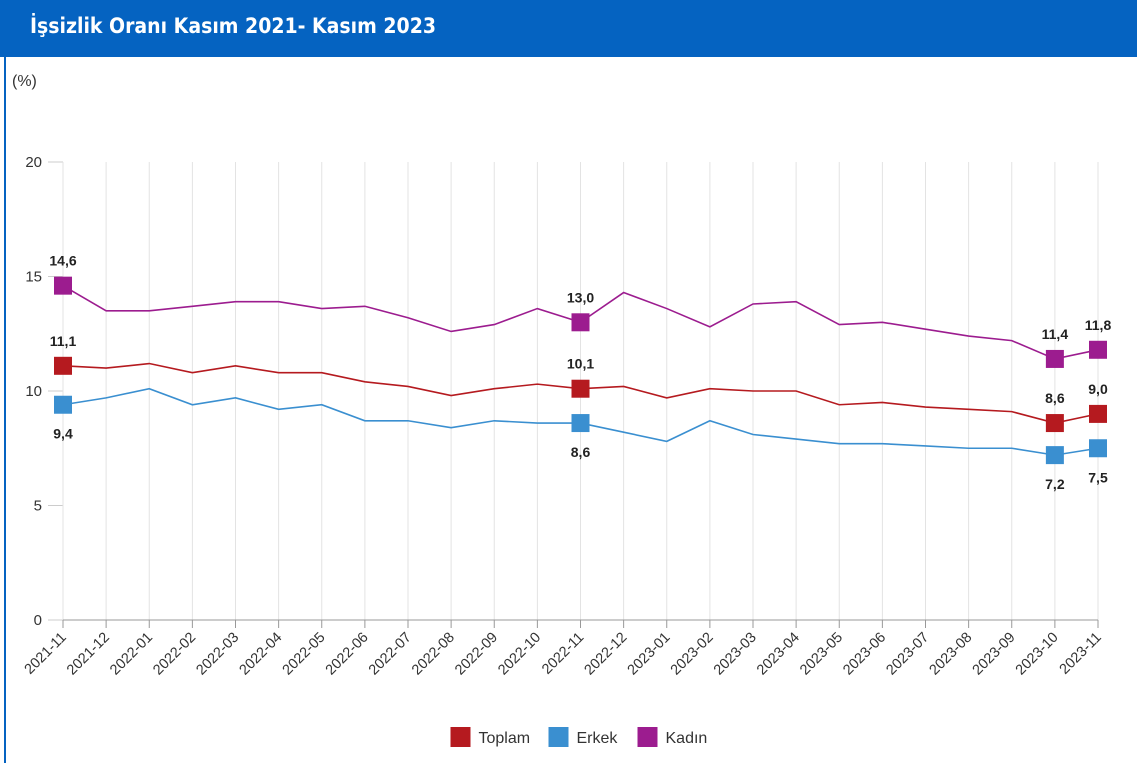 Image resolution: width=1137 pixels, height=763 pixels. Describe the element at coordinates (505, 738) in the screenshot. I see `legend-label: Toplam` at that location.